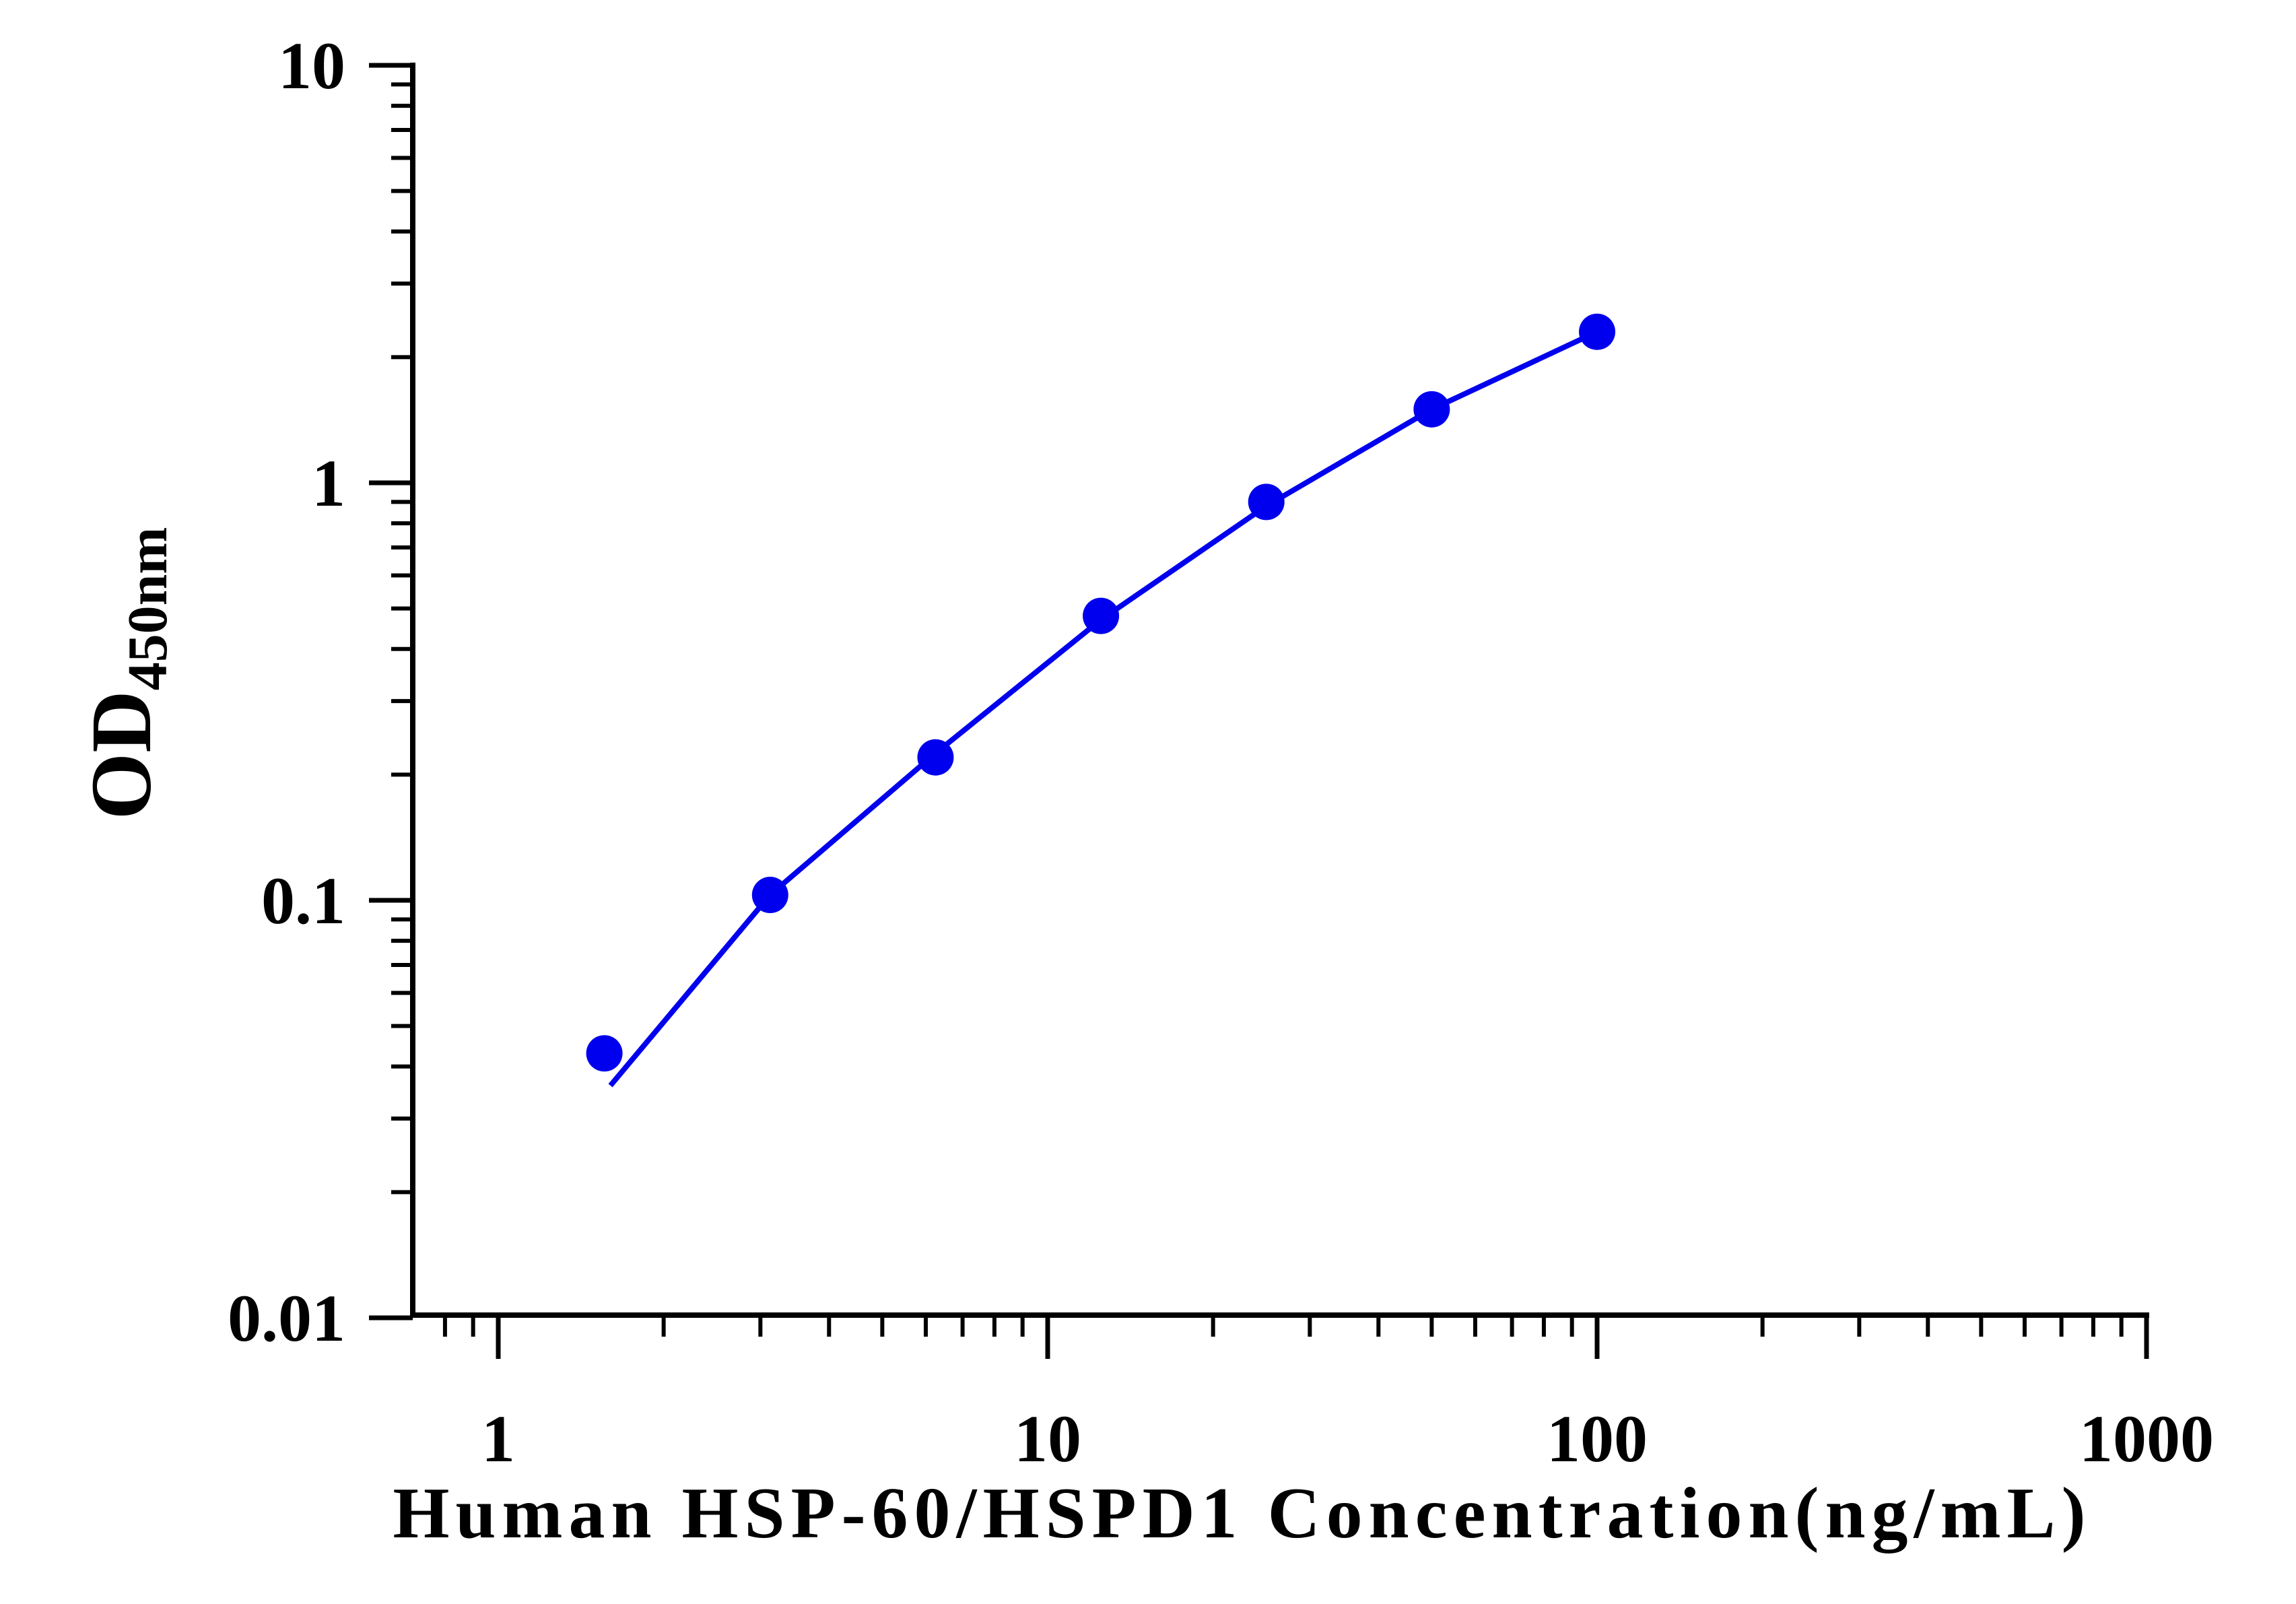 The image size is (2296, 1604). What do you see at coordinates (311, 65) in the screenshot?
I see `y-tick-label: 10` at bounding box center [311, 65].